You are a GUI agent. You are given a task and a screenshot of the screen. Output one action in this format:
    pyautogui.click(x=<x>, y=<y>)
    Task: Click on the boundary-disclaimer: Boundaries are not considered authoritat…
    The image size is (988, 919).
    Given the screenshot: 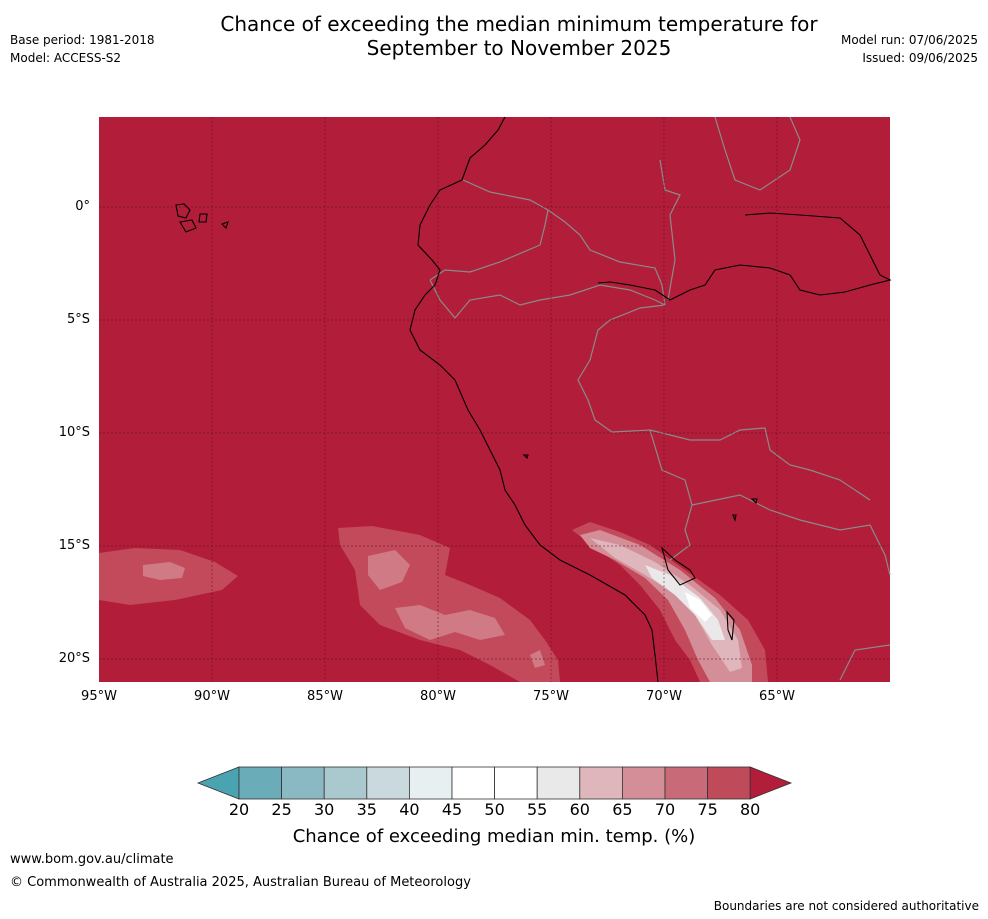 What is the action you would take?
    pyautogui.click(x=846, y=906)
    